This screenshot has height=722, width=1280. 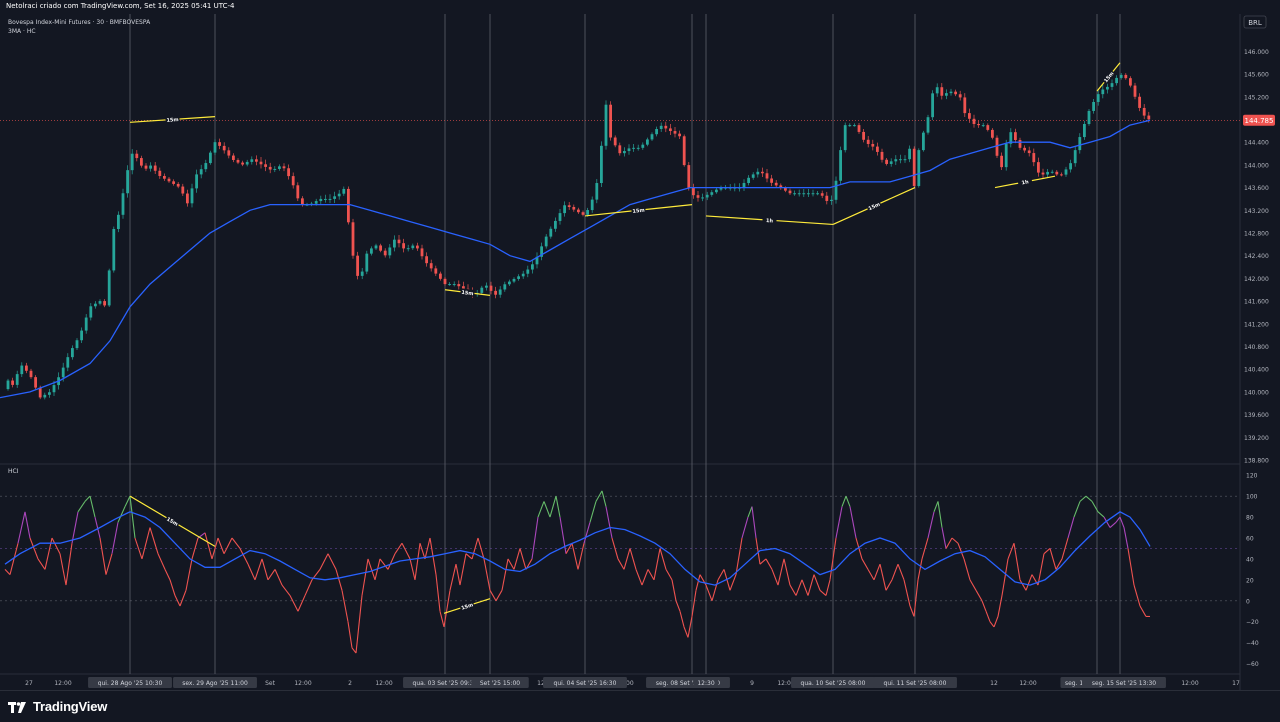 I want to click on time-highlight: sex. 29 Ago '25 11:00, so click(x=215, y=682).